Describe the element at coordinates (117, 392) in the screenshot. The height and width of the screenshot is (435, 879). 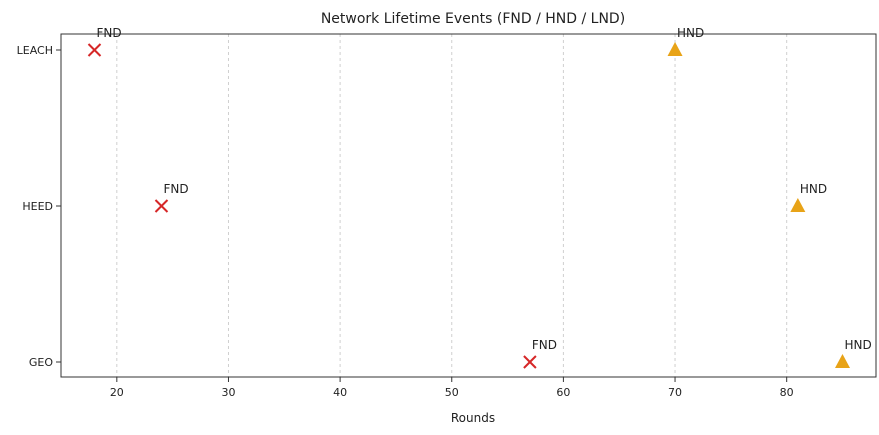
I see `x-tick-label: 20` at that location.